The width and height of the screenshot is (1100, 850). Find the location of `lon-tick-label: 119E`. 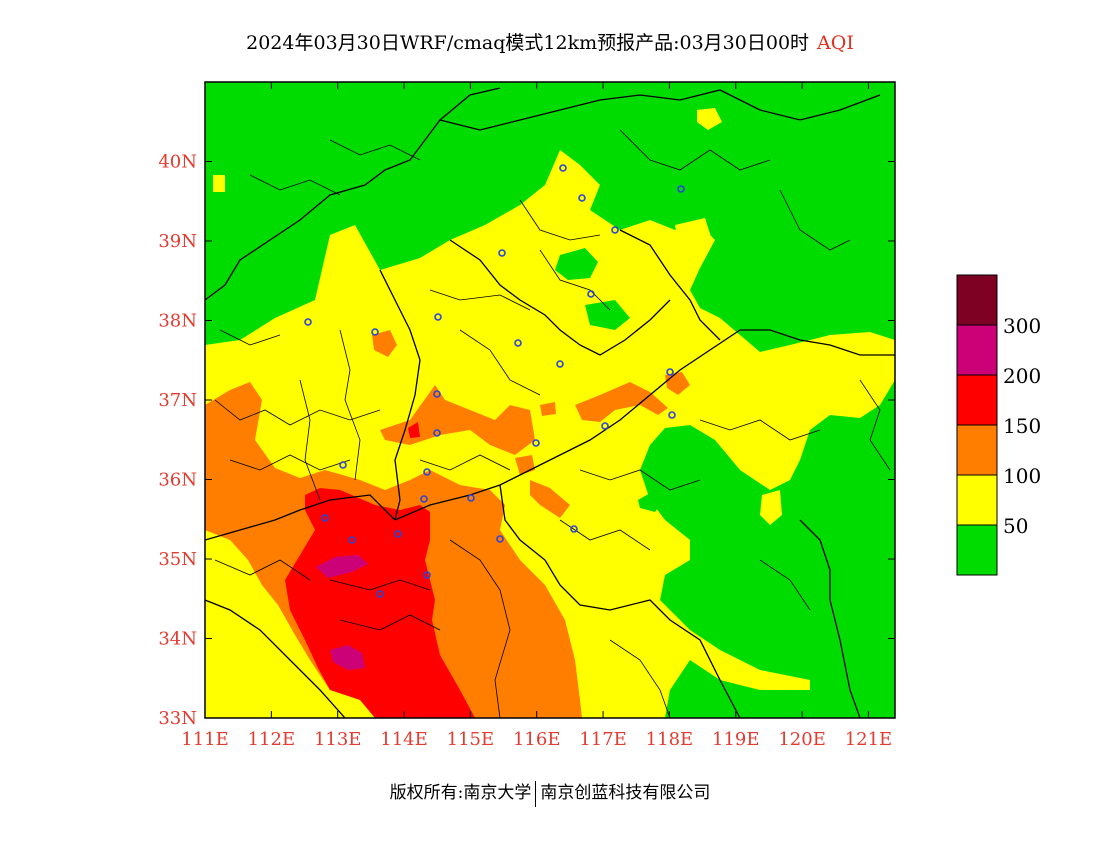

lon-tick-label: 119E is located at coordinates (736, 739).